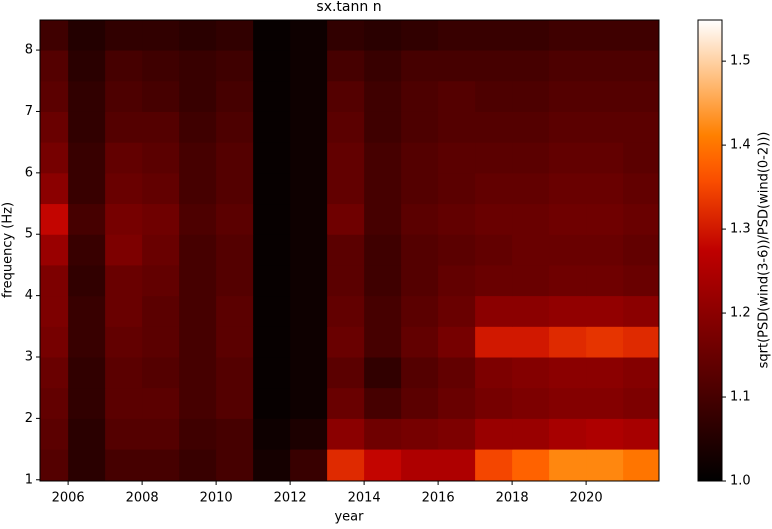 The height and width of the screenshot is (529, 772). Describe the element at coordinates (364, 498) in the screenshot. I see `x-tick-label: 2014` at that location.